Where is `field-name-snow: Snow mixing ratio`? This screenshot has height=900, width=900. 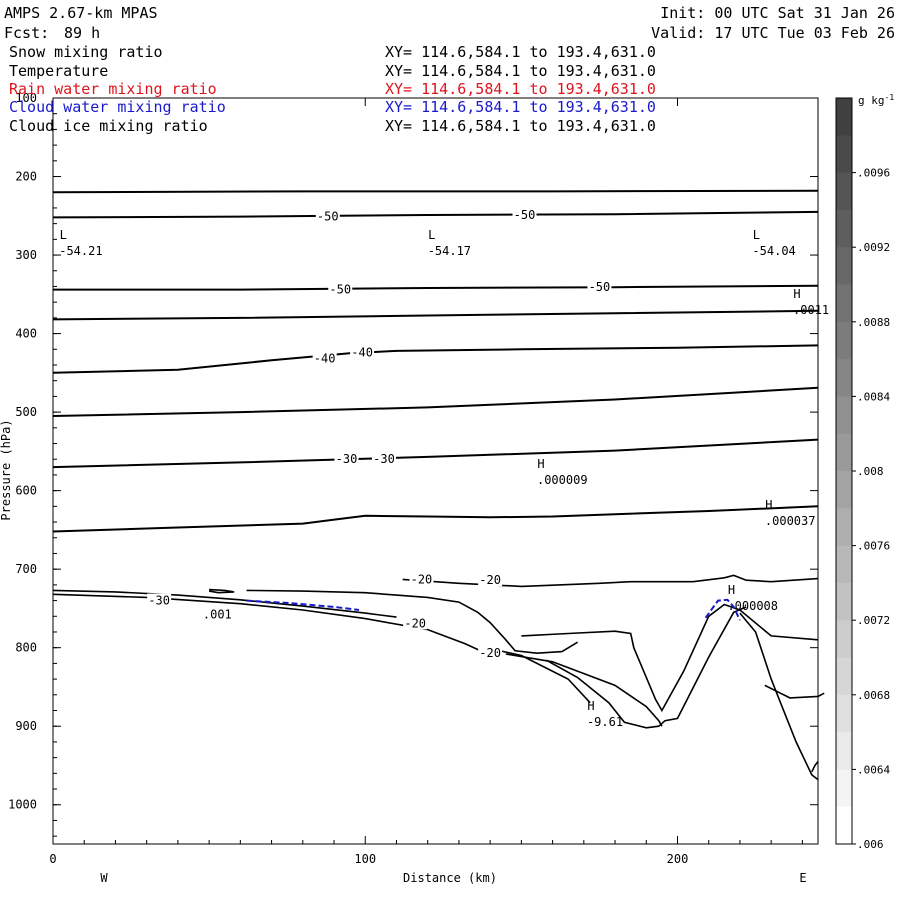 field-name-snow: Snow mixing ratio is located at coordinates (86, 52).